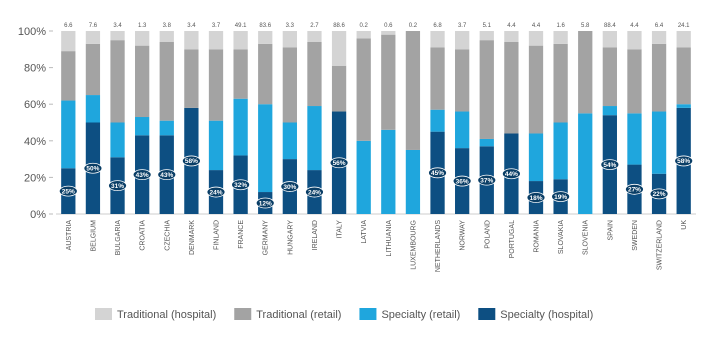 The width and height of the screenshot is (702, 343). What do you see at coordinates (166, 315) in the screenshot?
I see `legend-label: Traditional (hospital)` at bounding box center [166, 315].